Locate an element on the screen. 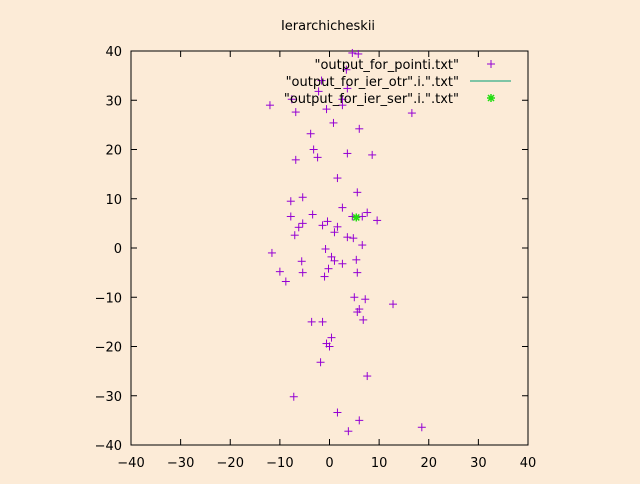  y-tick-label: −10 is located at coordinates (108, 298).